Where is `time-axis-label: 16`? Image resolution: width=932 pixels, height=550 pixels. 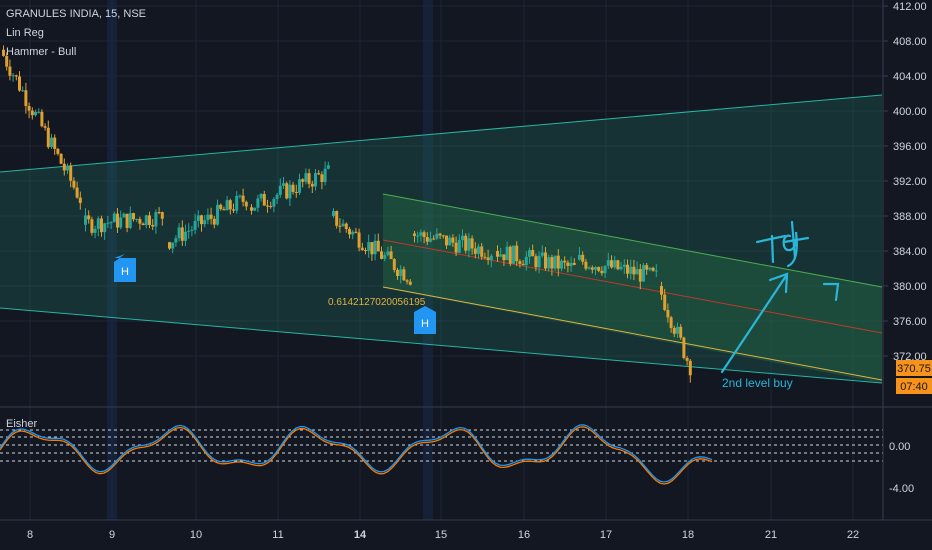 time-axis-label: 16 is located at coordinates (524, 535).